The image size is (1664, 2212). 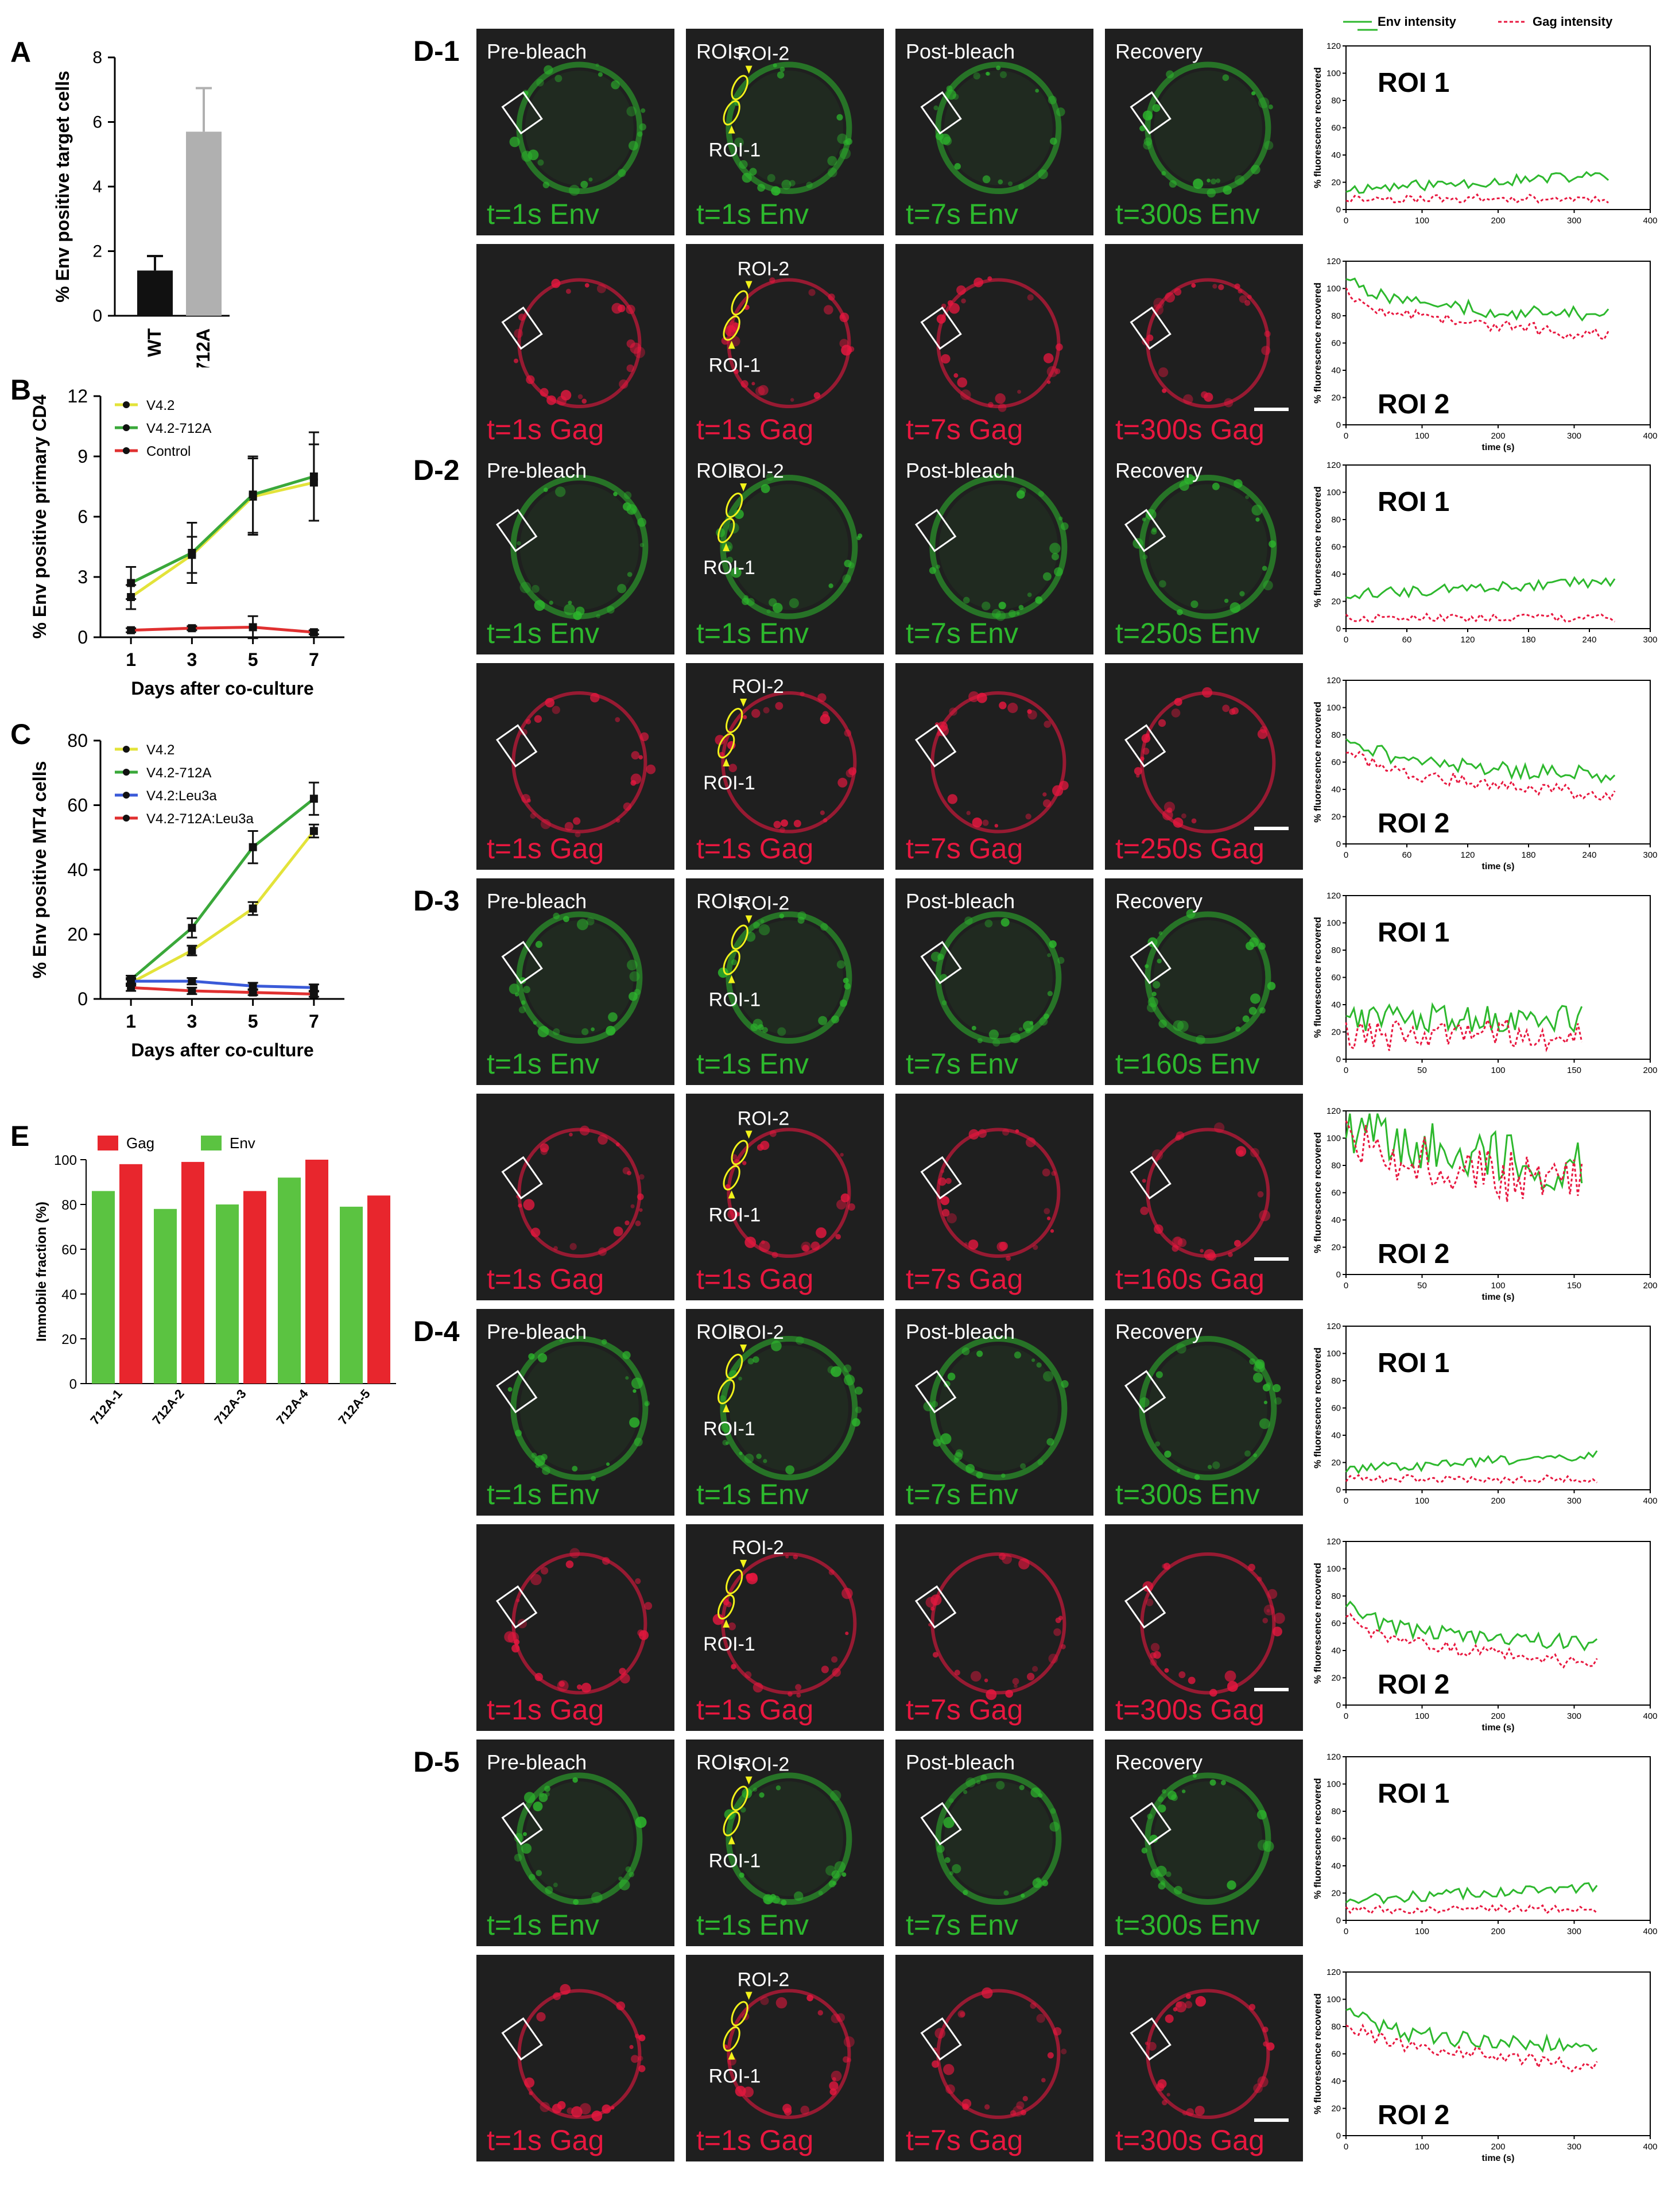 I want to click on column-header: Recovery, so click(x=1159, y=51).